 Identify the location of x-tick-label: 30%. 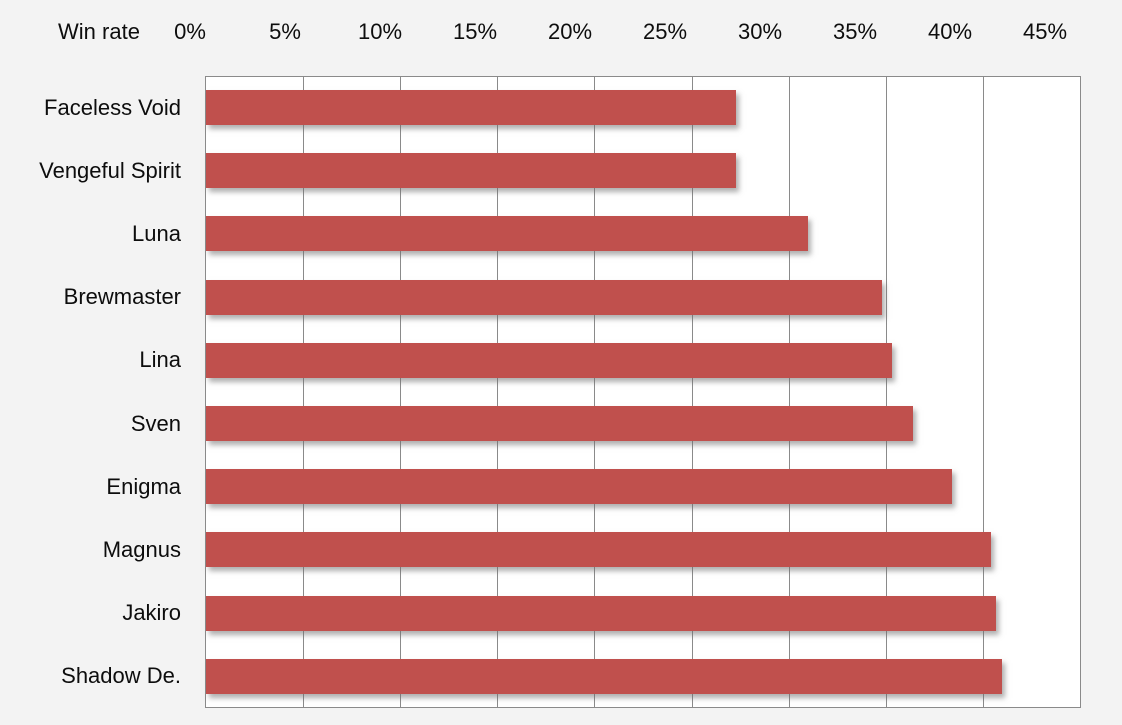
(760, 31).